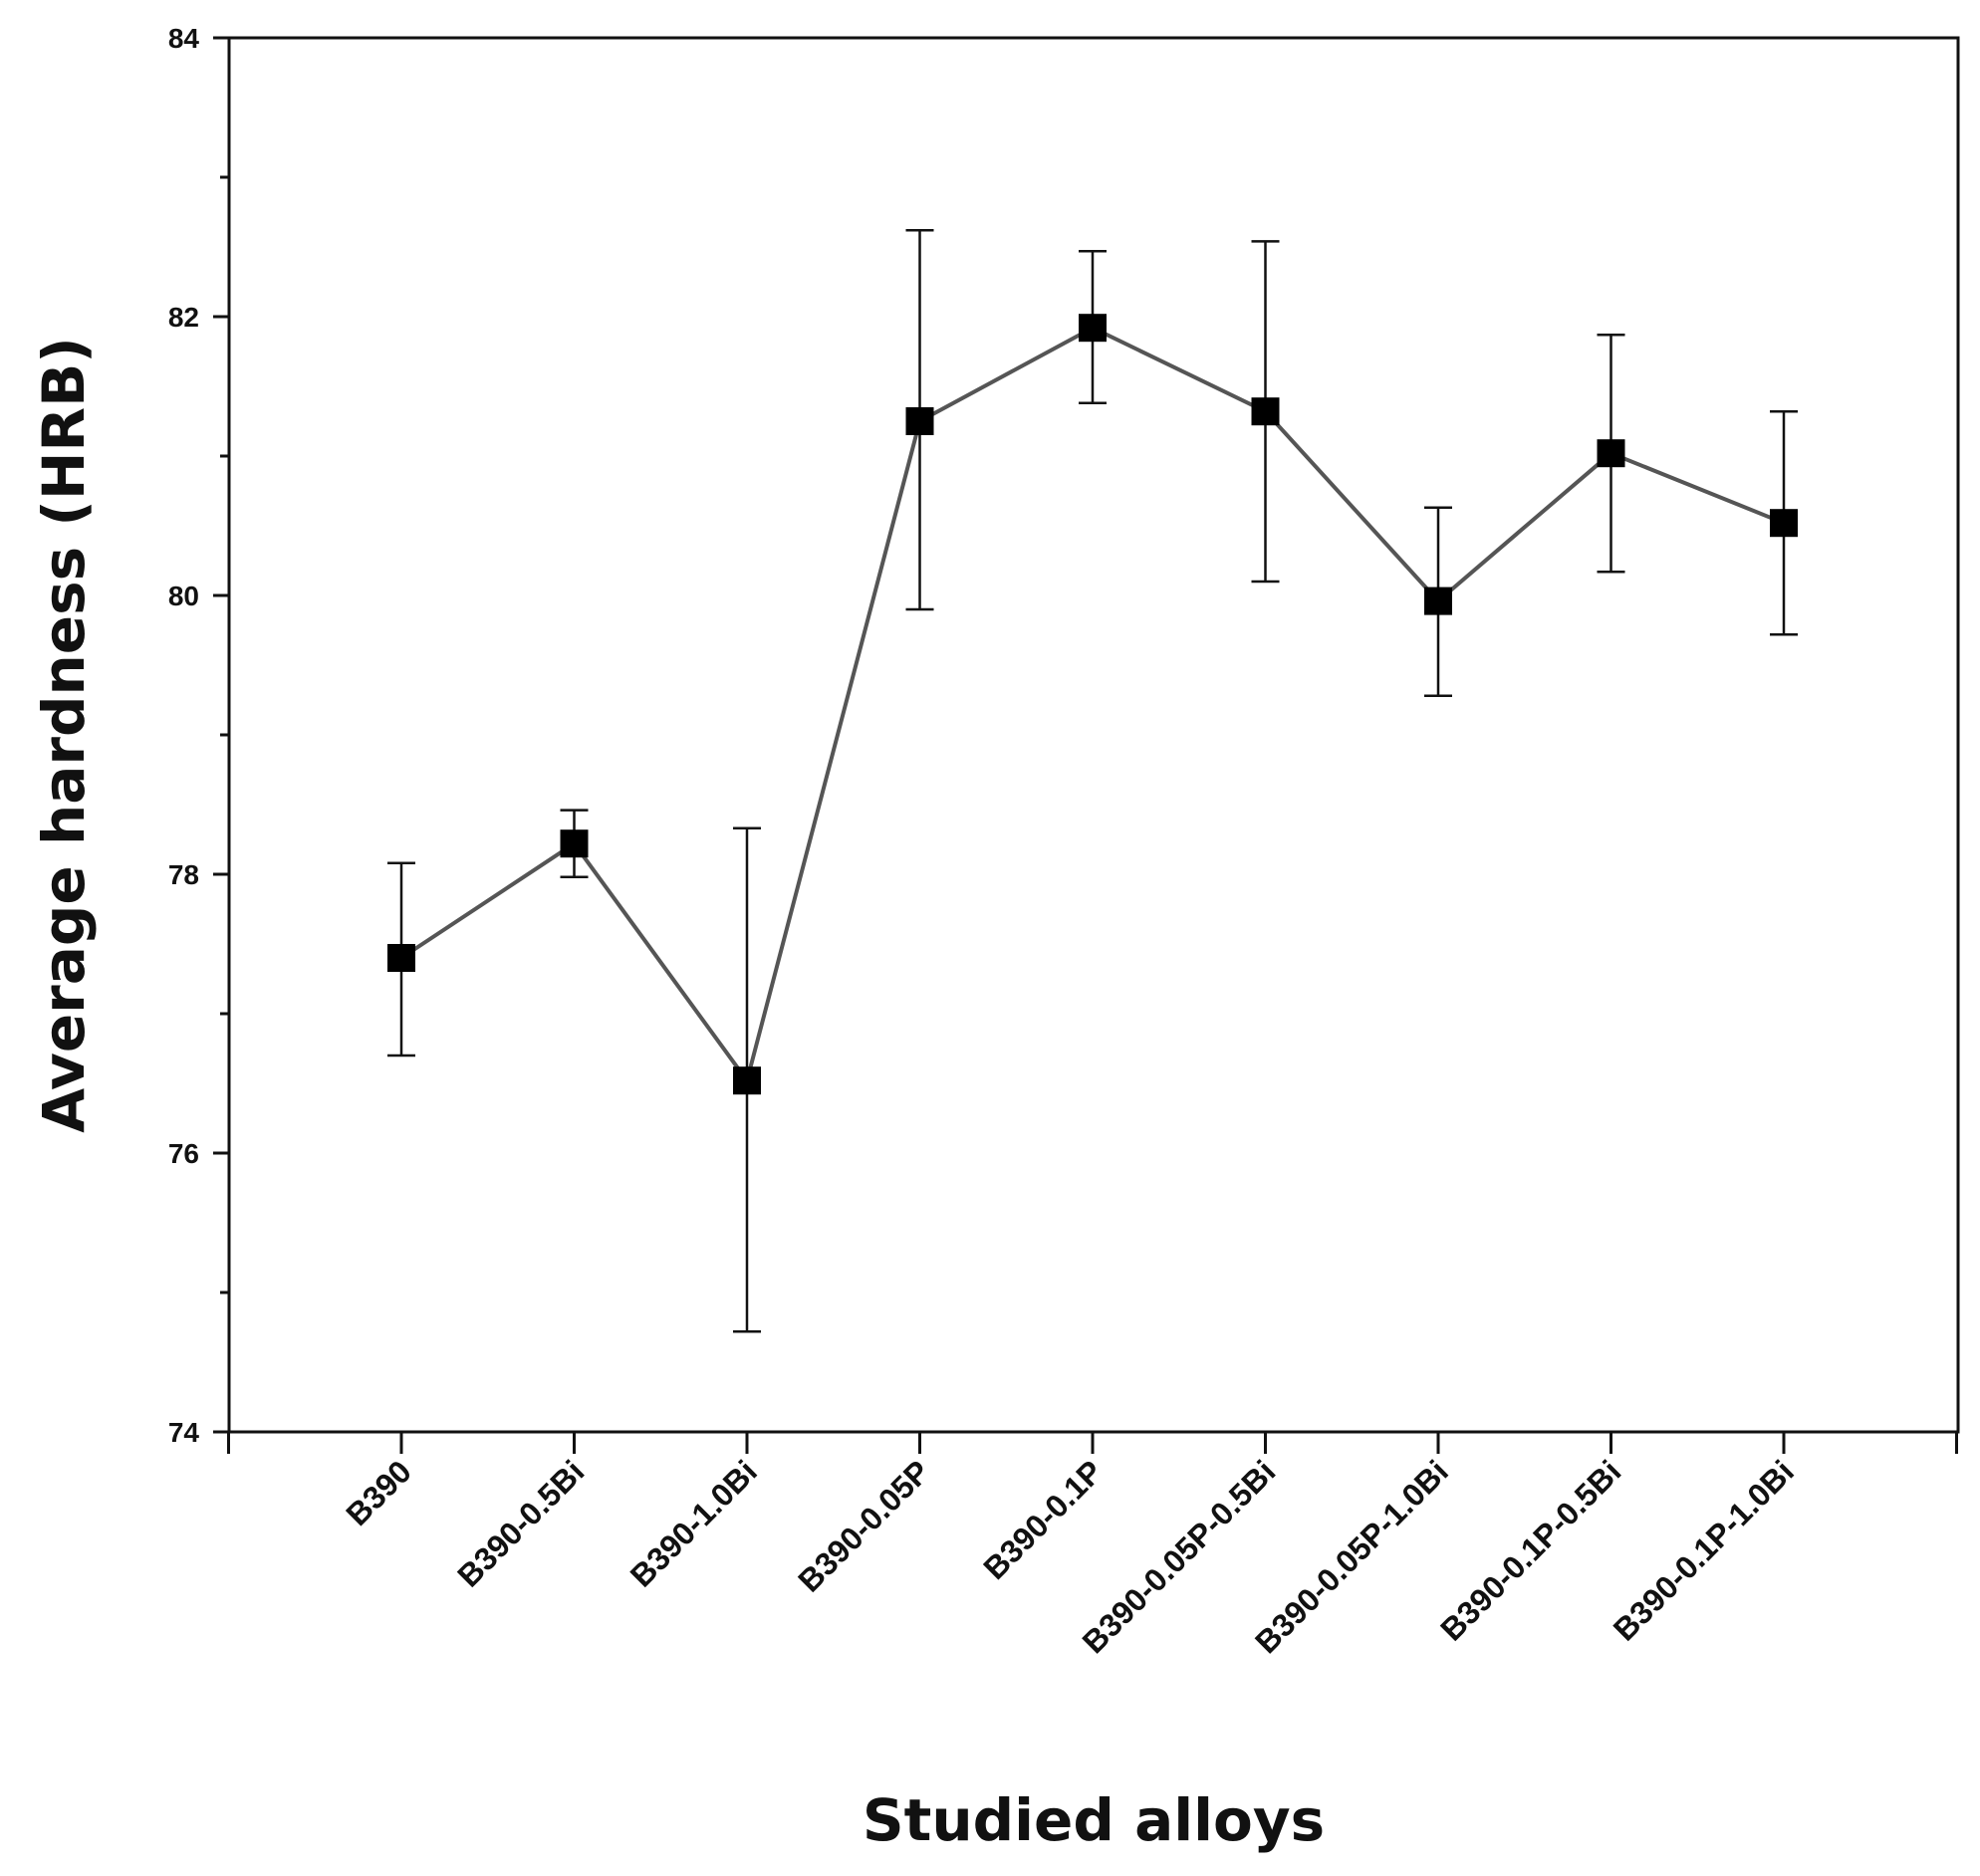  Describe the element at coordinates (183, 1153) in the screenshot. I see `y-tick-label: 76` at that location.